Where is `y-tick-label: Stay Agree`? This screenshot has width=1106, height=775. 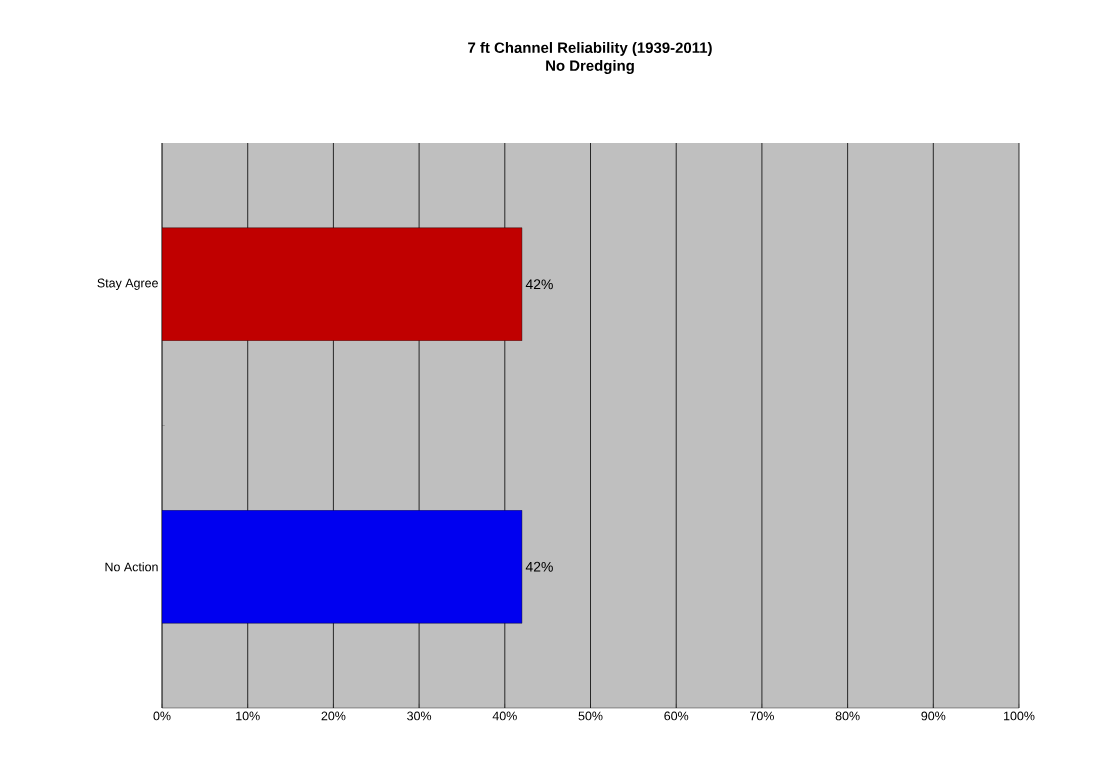
y-tick-label: Stay Agree is located at coordinates (127, 284).